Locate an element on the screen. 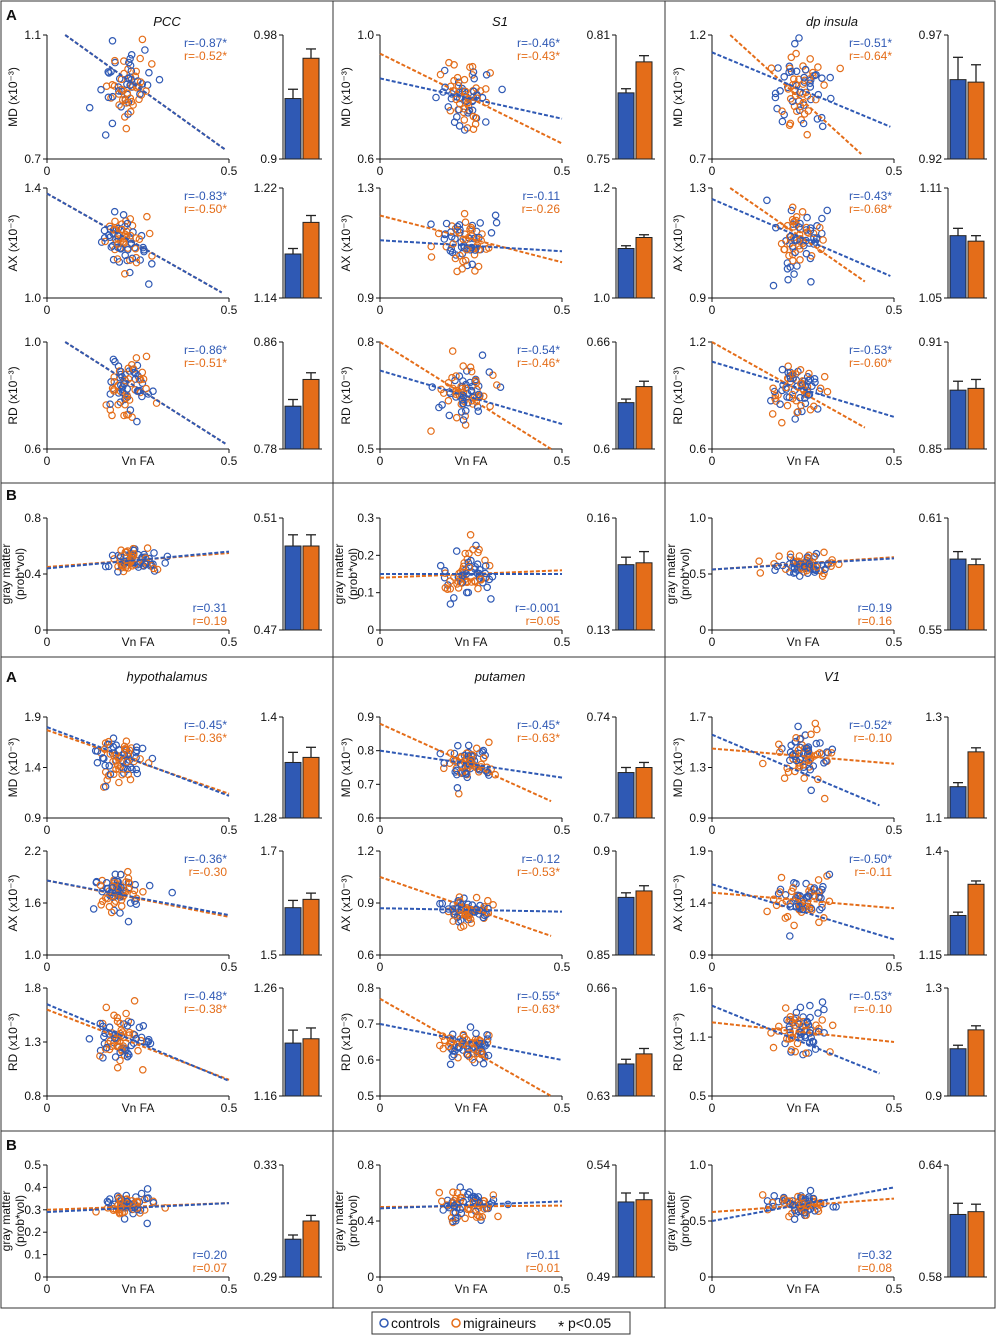  r-value-migraineurs: r=-0.64* is located at coordinates (870, 56).